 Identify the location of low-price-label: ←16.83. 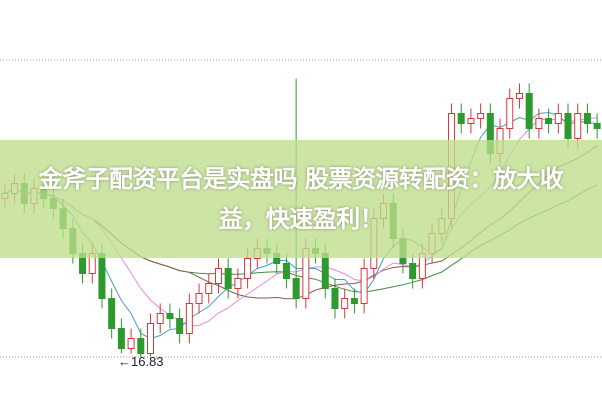
(141, 361).